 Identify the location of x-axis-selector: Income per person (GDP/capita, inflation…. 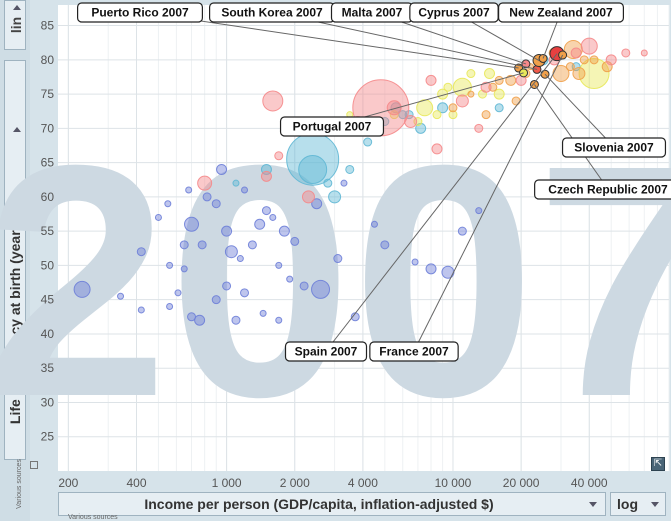
(332, 504).